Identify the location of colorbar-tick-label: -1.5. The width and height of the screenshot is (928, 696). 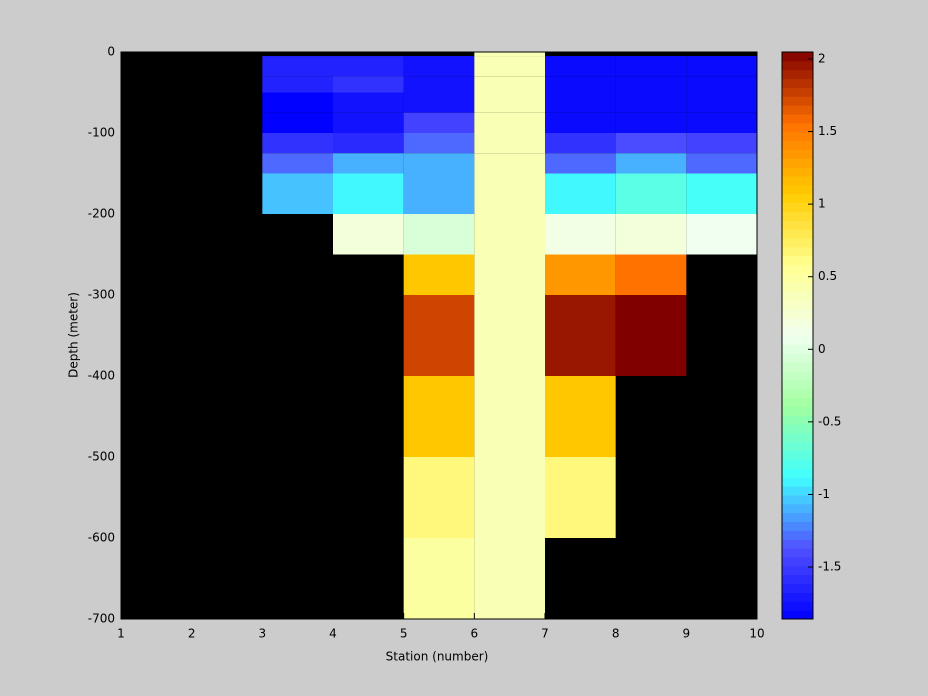
(829, 567).